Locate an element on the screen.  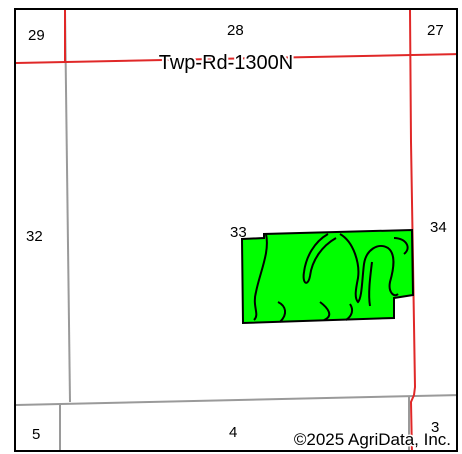
road-east is located at coordinates (413, 230).